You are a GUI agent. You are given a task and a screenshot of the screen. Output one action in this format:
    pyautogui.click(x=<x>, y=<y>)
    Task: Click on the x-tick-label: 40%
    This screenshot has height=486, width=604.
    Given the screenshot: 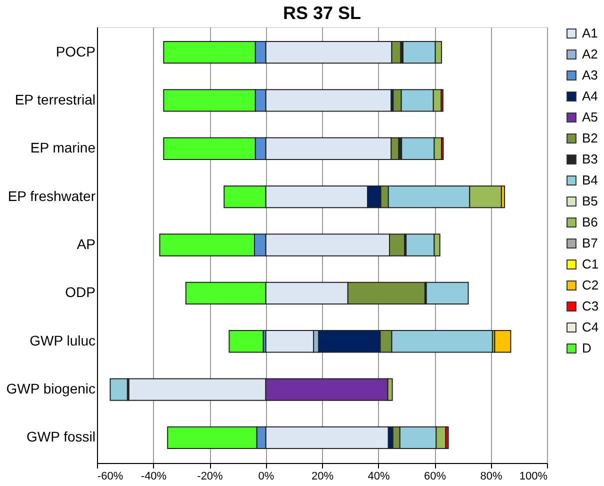 What is the action you would take?
    pyautogui.click(x=379, y=476)
    